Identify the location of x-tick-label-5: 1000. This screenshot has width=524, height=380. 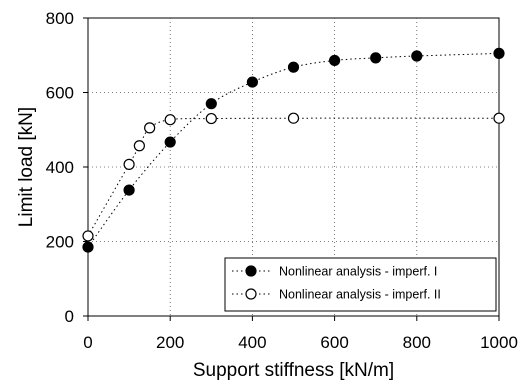
(499, 342).